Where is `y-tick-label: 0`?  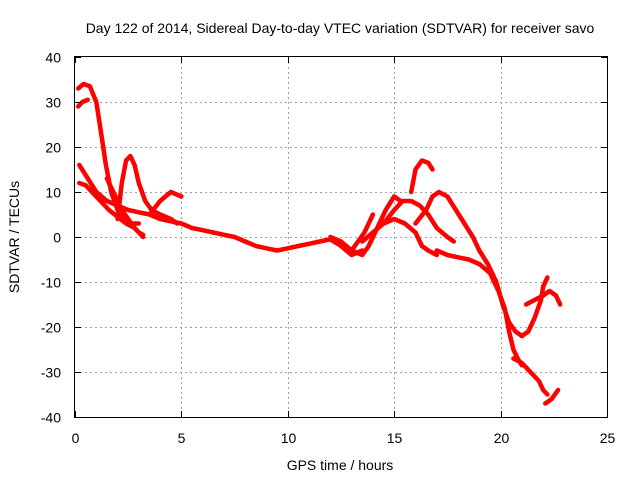 y-tick-label: 0 is located at coordinates (57, 238).